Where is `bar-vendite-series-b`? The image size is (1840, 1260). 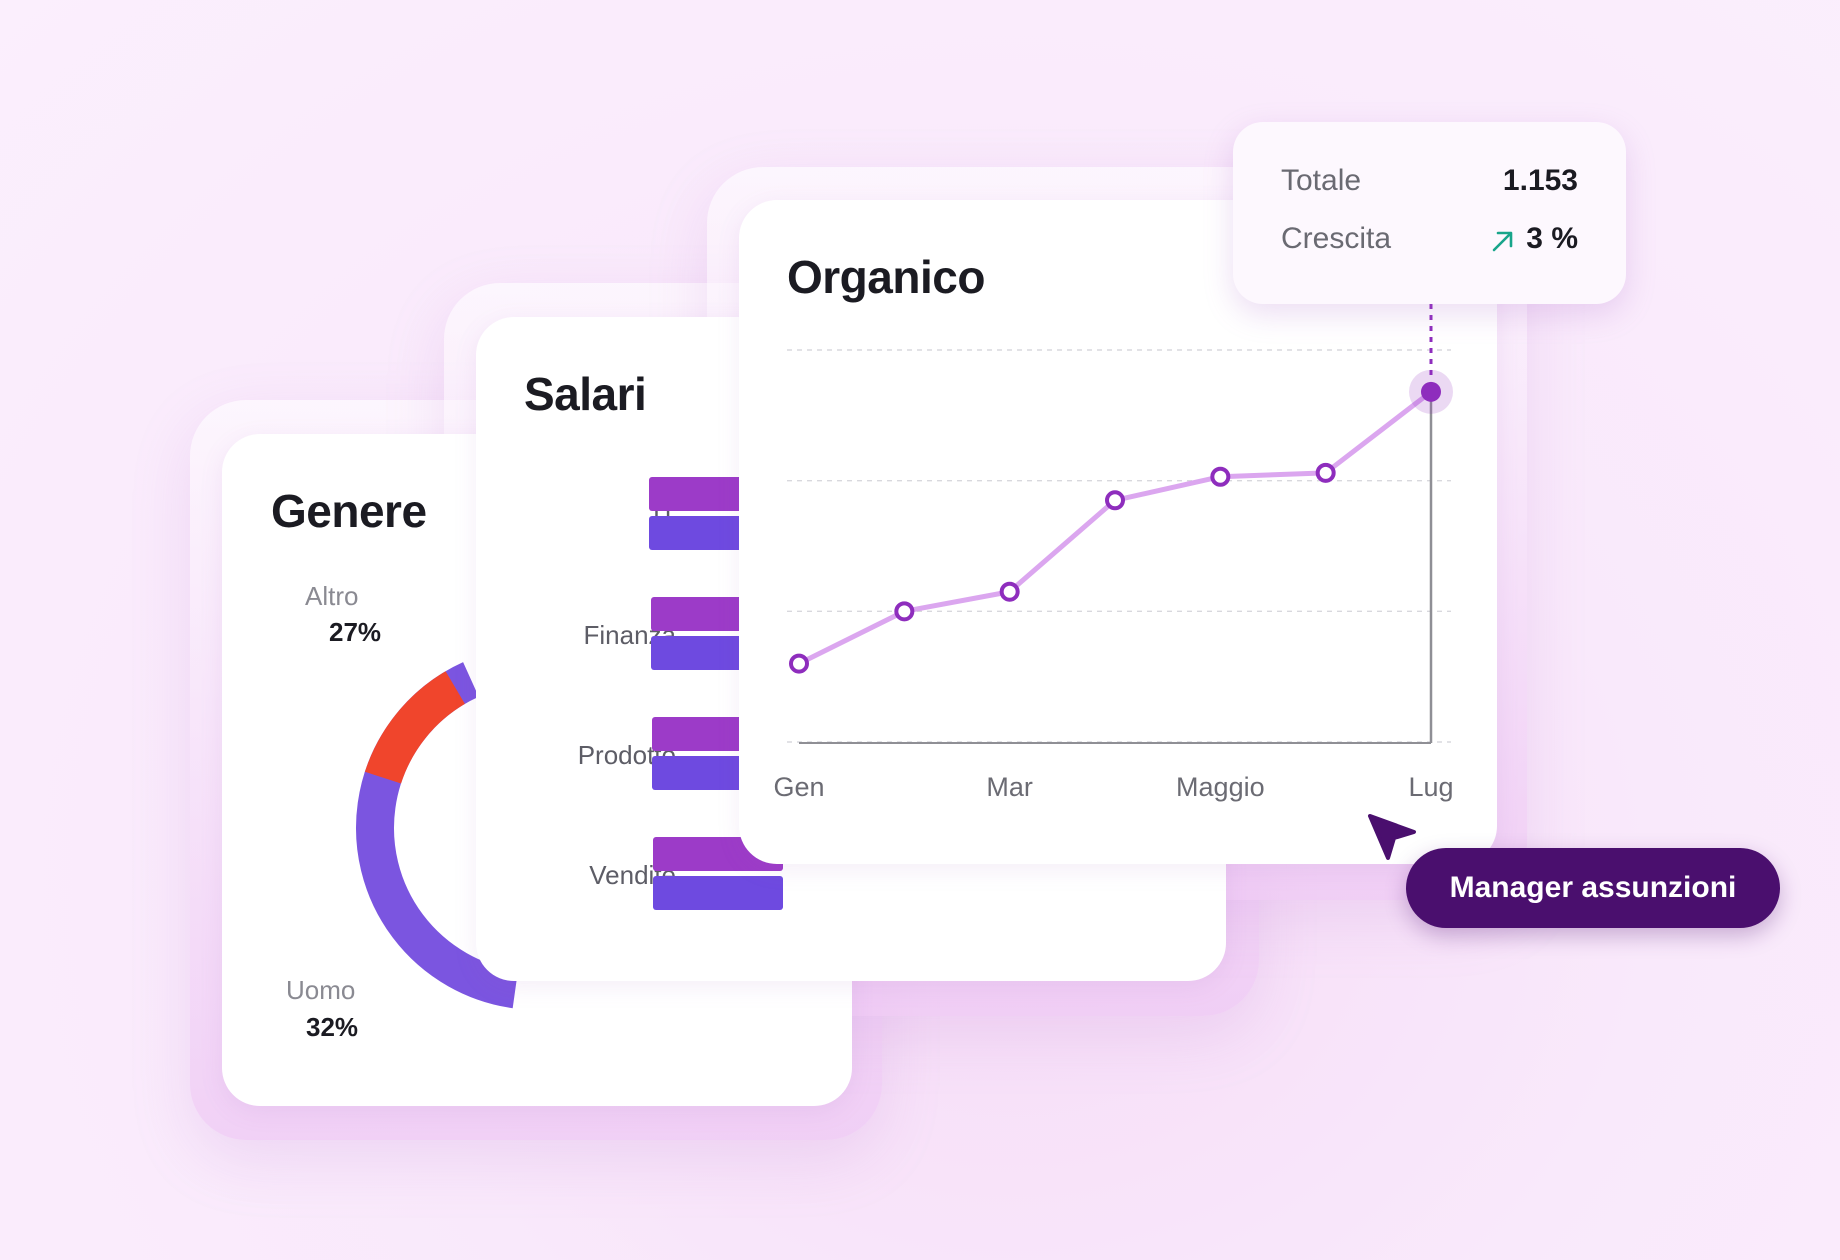 bar-vendite-series-b is located at coordinates (718, 893).